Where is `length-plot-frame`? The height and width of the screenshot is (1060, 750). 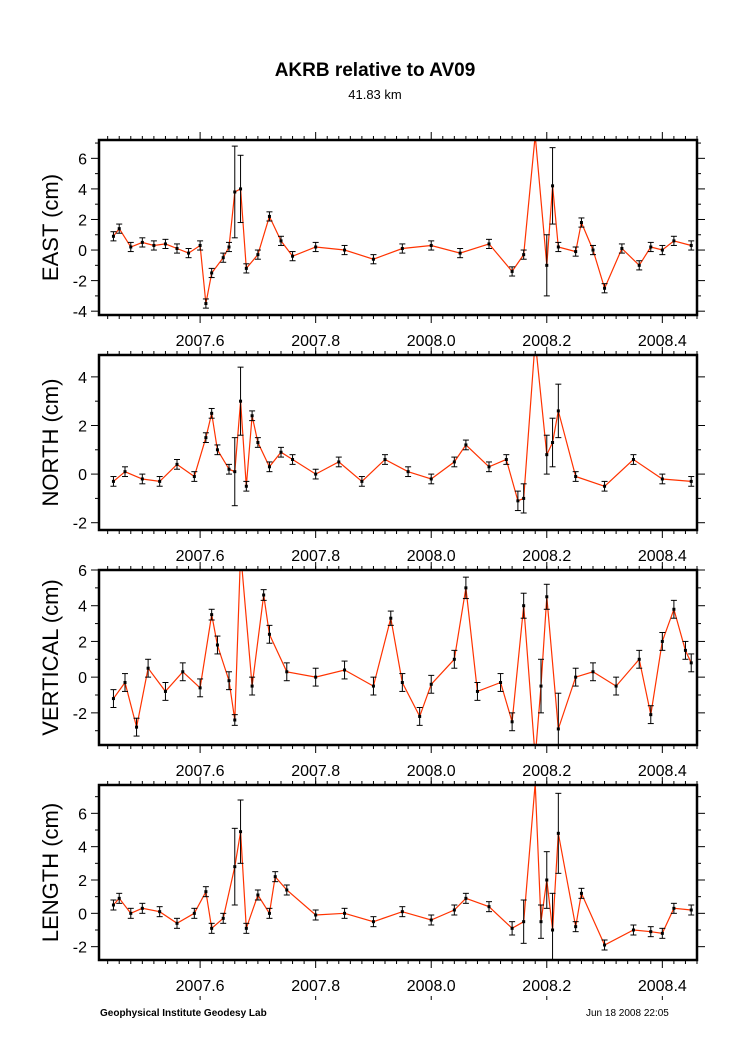
length-plot-frame is located at coordinates (398, 872).